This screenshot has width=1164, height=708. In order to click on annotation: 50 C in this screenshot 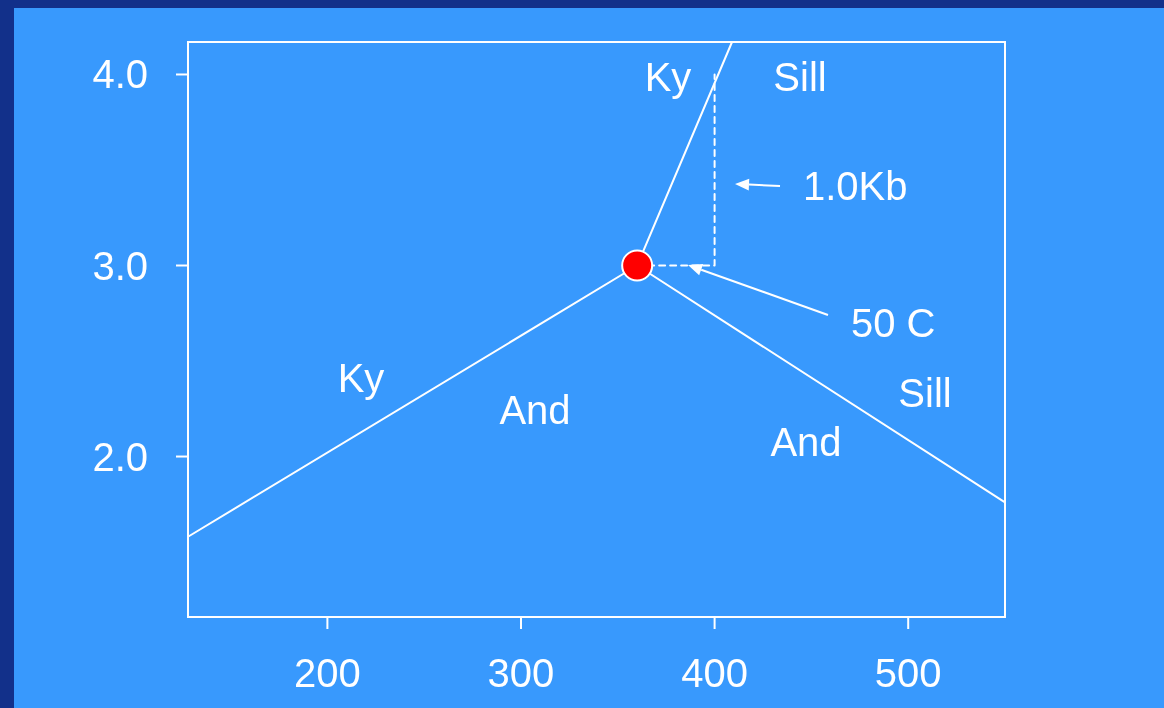, I will do `click(893, 323)`.